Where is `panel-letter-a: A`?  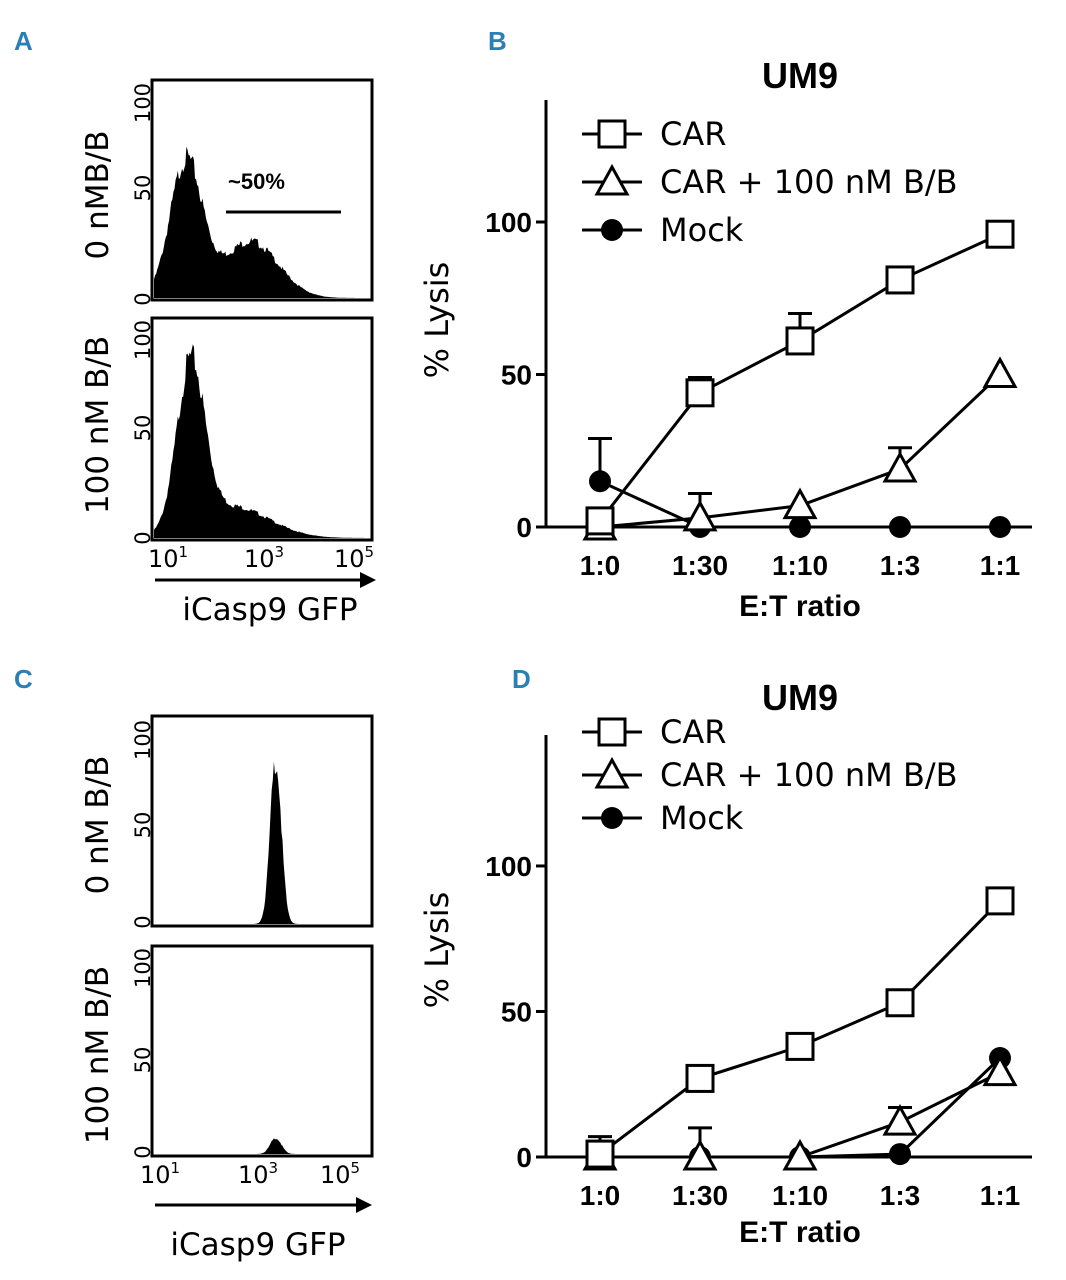 panel-letter-a: A is located at coordinates (23, 41).